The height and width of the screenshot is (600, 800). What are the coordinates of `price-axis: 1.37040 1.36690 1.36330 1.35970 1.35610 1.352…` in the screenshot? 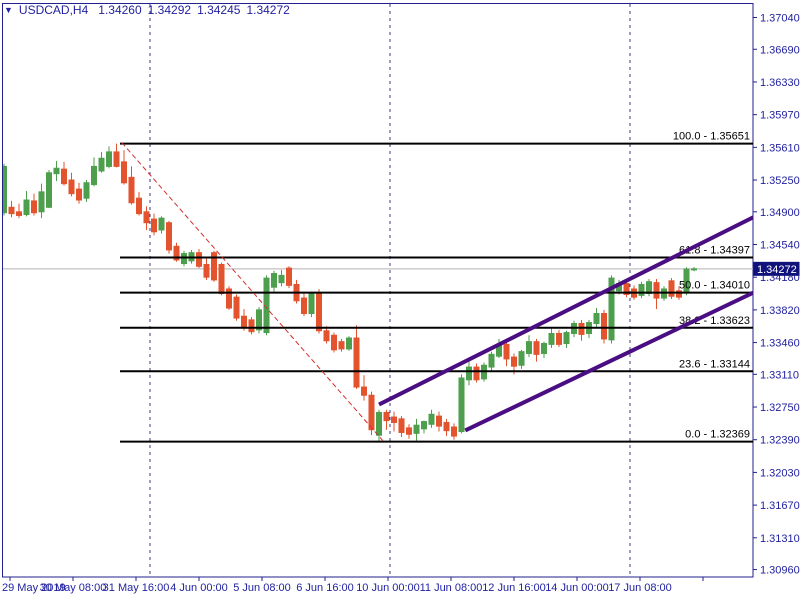 It's located at (776, 295).